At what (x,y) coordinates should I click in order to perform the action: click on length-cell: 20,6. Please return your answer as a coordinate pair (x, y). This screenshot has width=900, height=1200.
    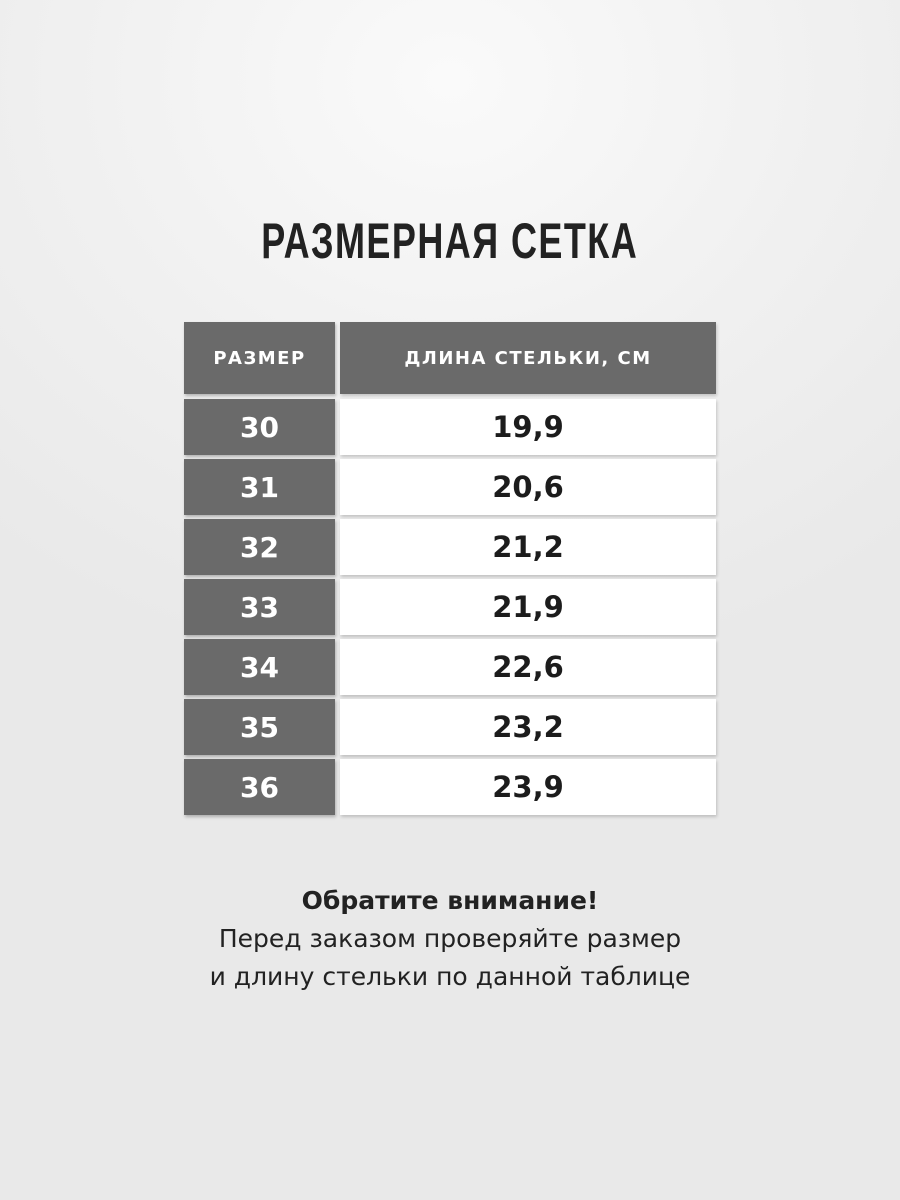
    Looking at the image, I should click on (528, 487).